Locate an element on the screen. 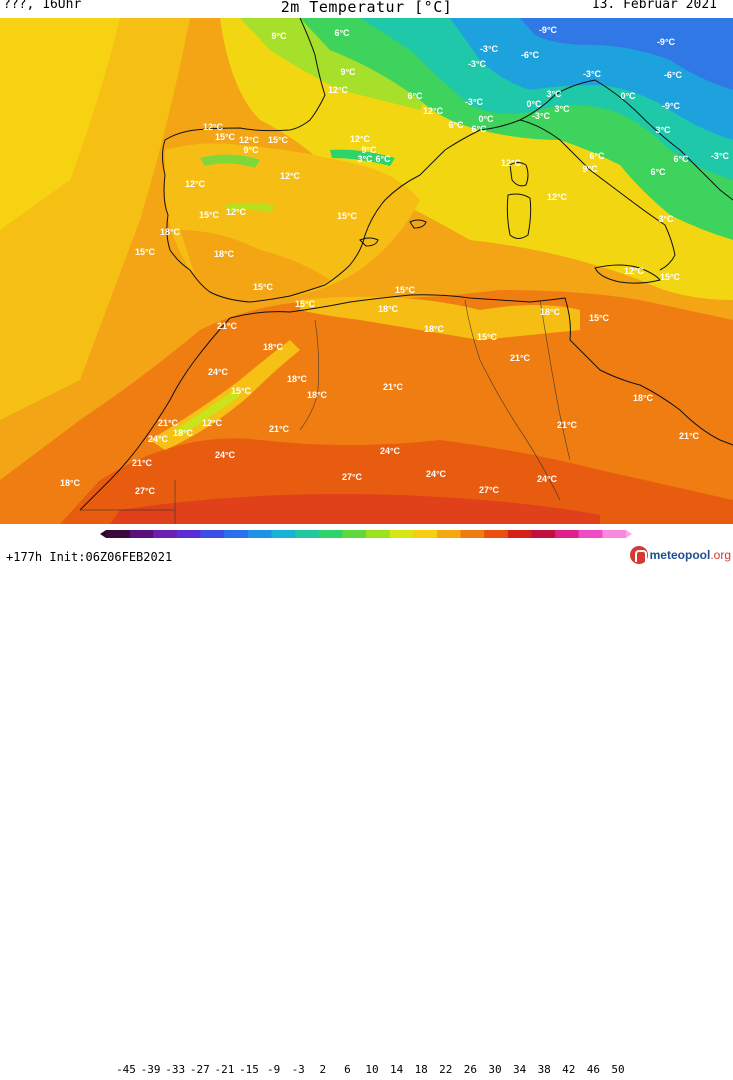 The width and height of the screenshot is (733, 1080). colorbar-tick: 10 is located at coordinates (372, 1069).